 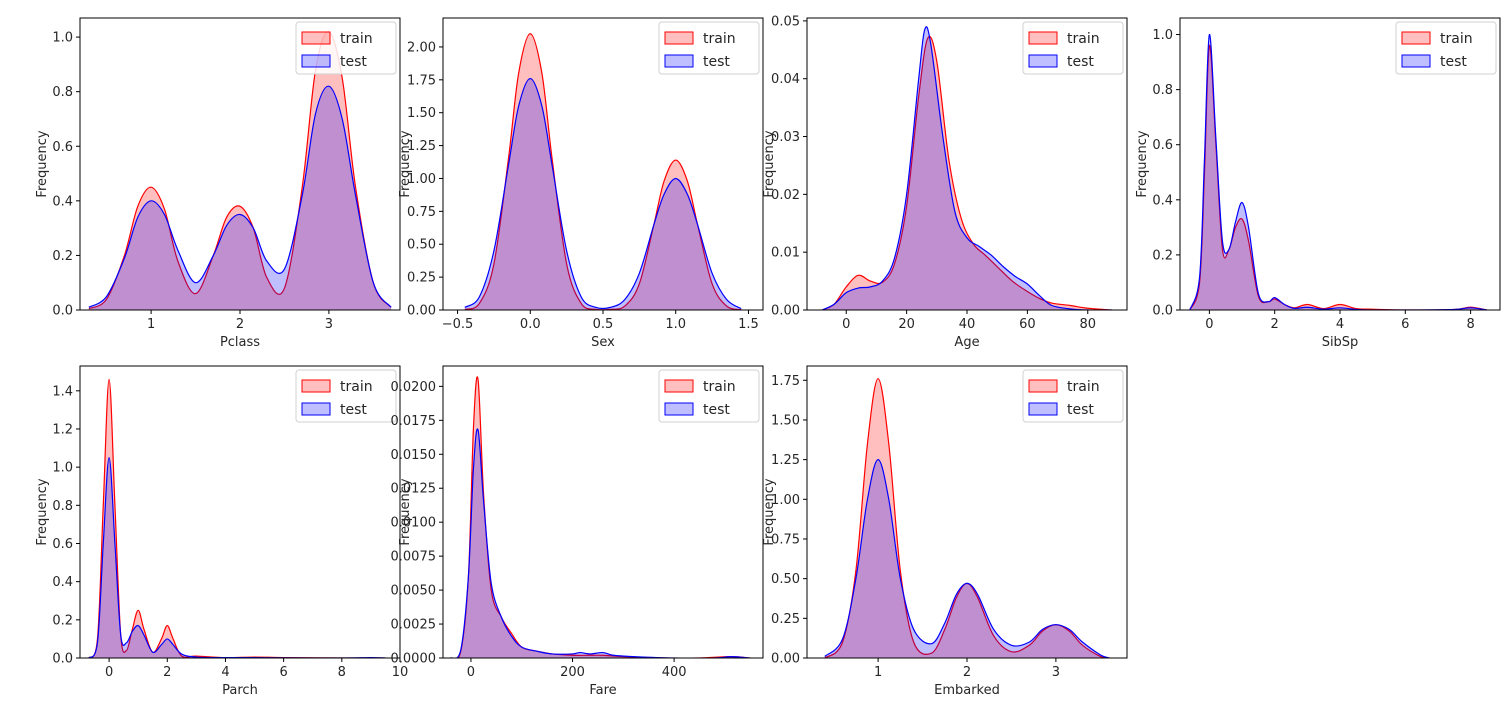 What do you see at coordinates (1087, 324) in the screenshot?
I see `x-tick-label: 80` at bounding box center [1087, 324].